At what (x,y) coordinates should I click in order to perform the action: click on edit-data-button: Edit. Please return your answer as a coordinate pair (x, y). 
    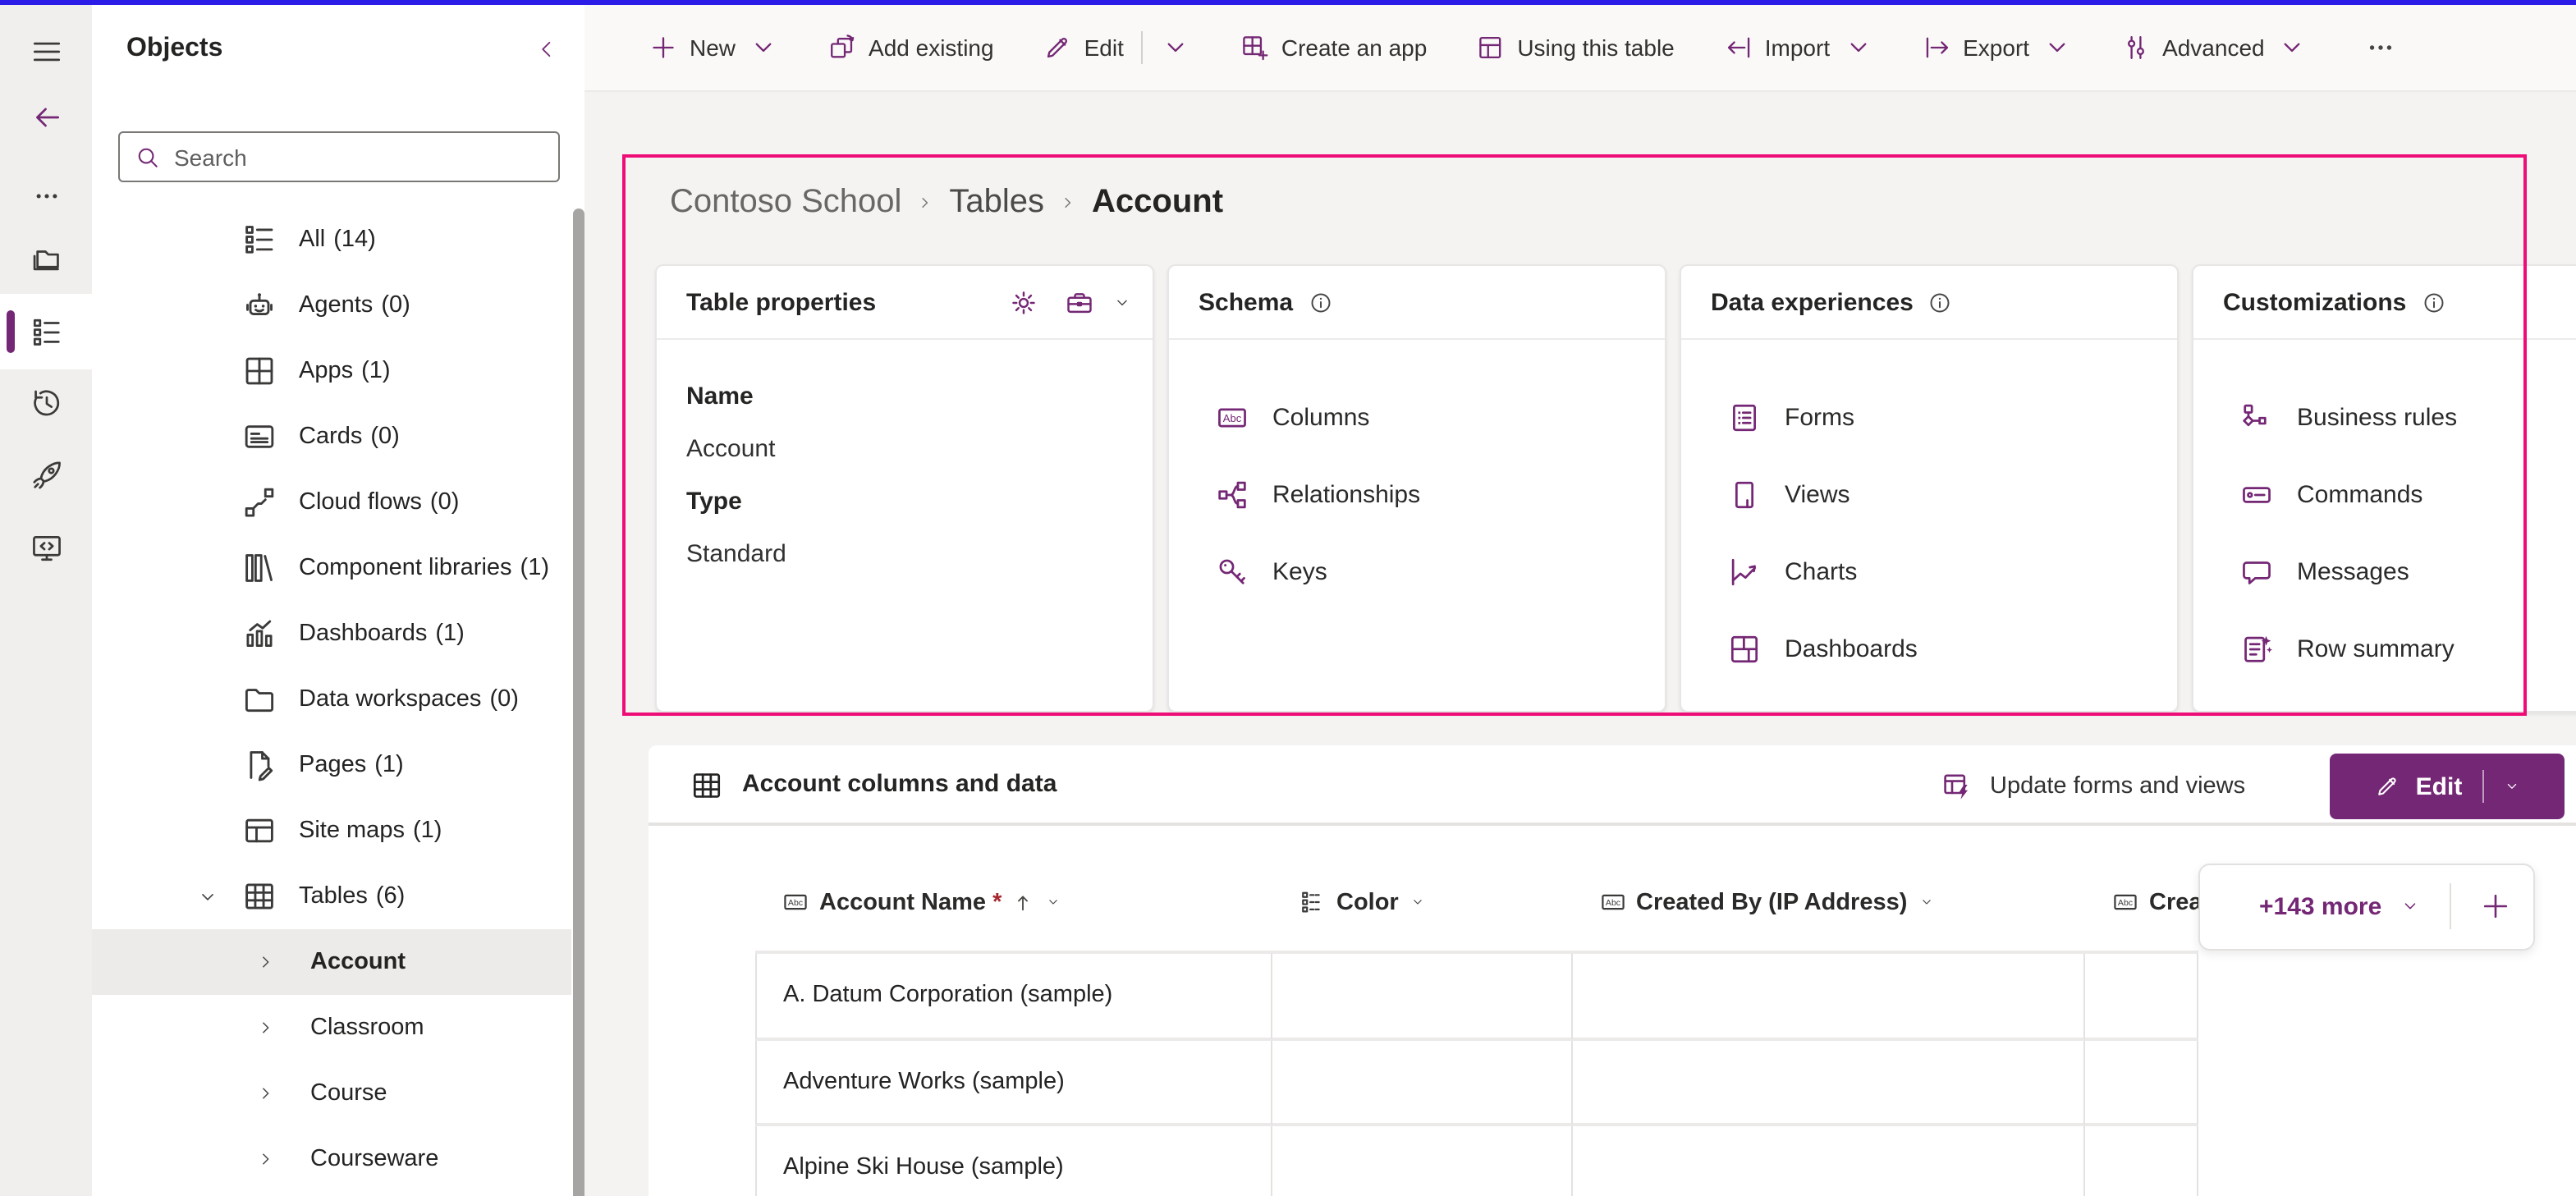
    Looking at the image, I should click on (2448, 786).